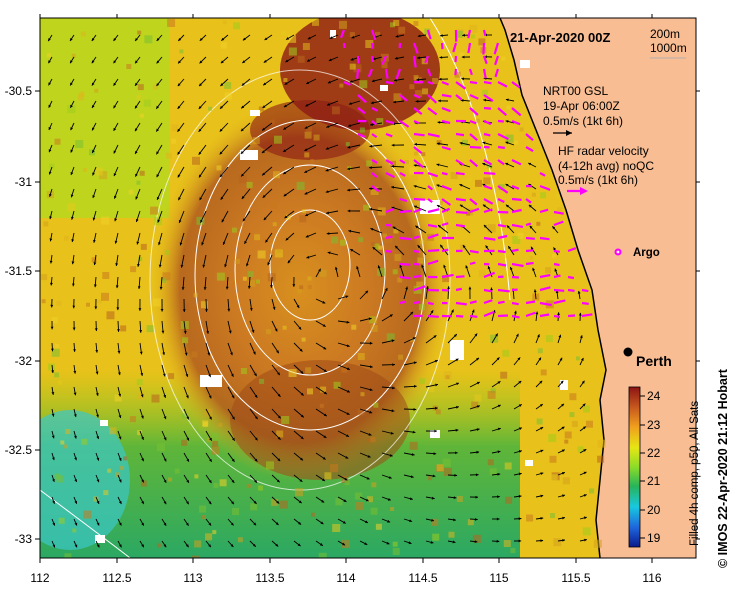 This screenshot has height=592, width=739. Describe the element at coordinates (654, 453) in the screenshot. I see `colorbar-tick-label: 22` at that location.